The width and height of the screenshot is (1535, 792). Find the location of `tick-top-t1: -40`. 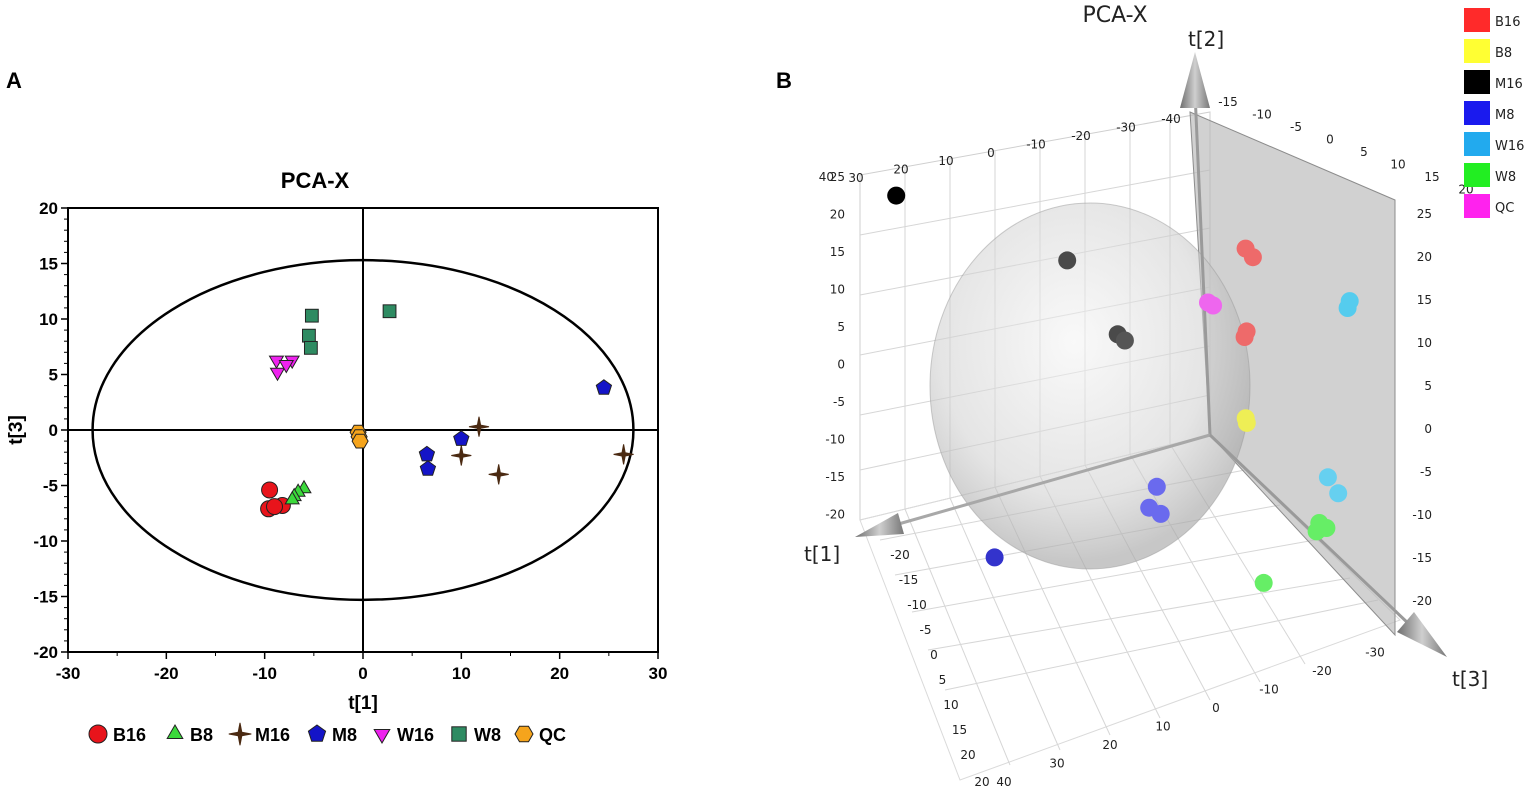

tick-top-t1: -40 is located at coordinates (1171, 119).